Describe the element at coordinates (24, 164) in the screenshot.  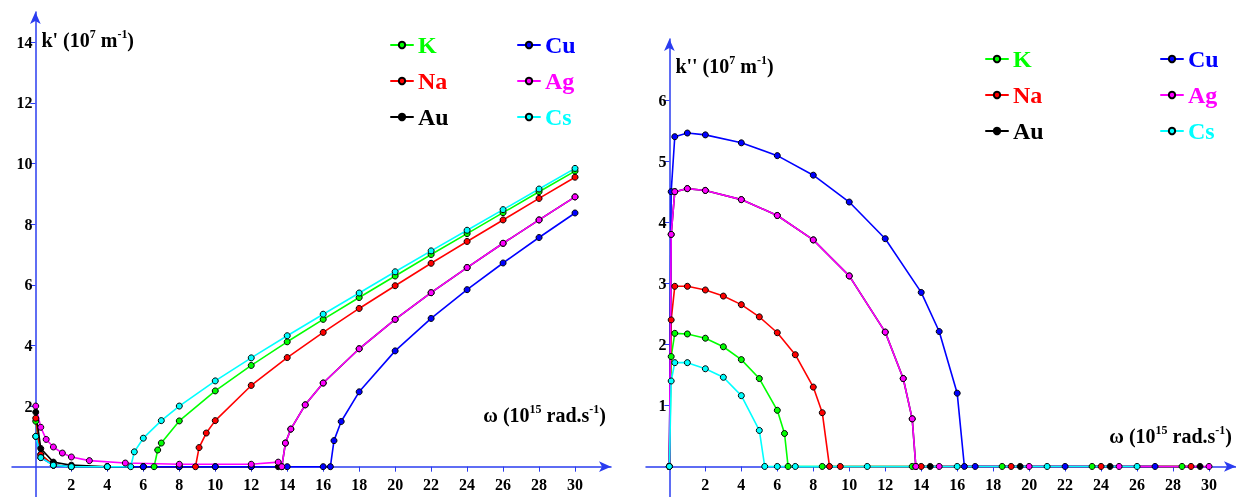
I see `y-tick-label: 10` at that location.